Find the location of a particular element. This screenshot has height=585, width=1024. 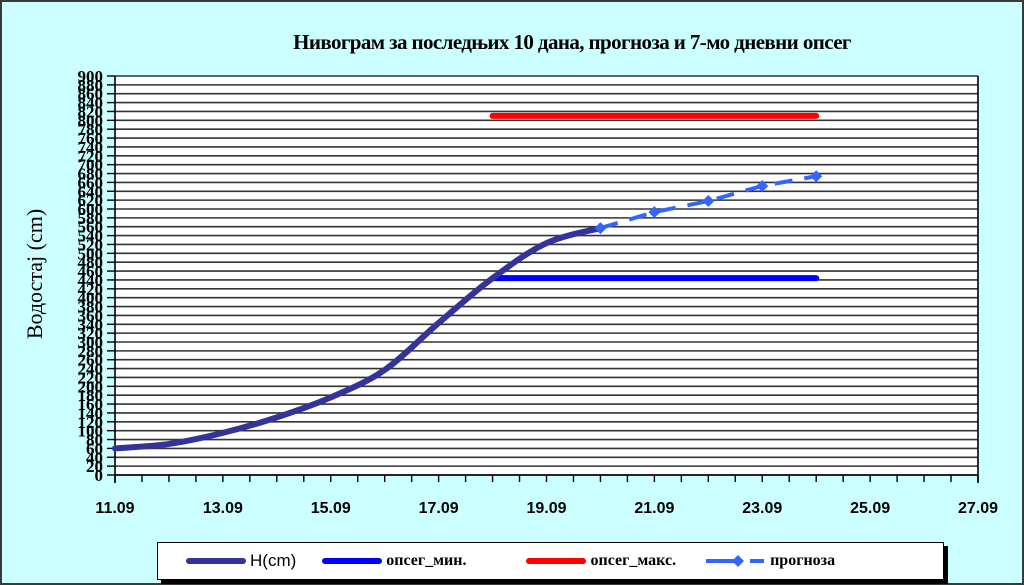

svg-text: 280 is located at coordinates (91, 351).